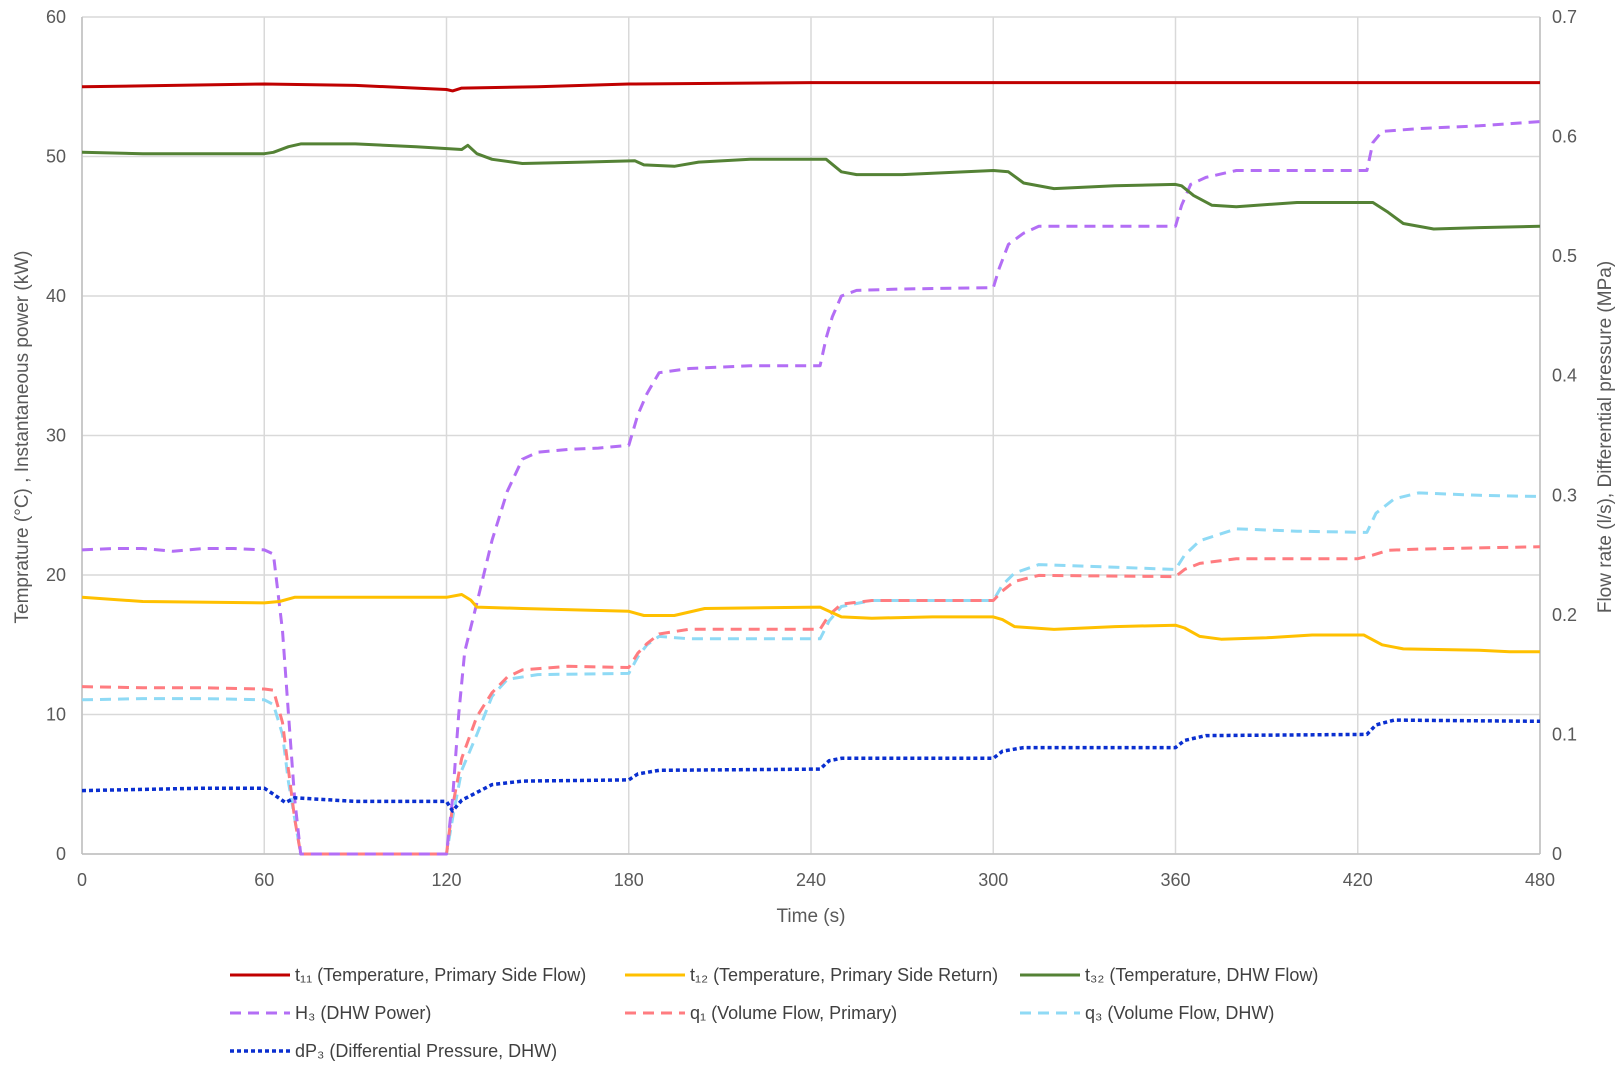 This screenshot has height=1070, width=1623. I want to click on x-tick-label: 240, so click(811, 880).